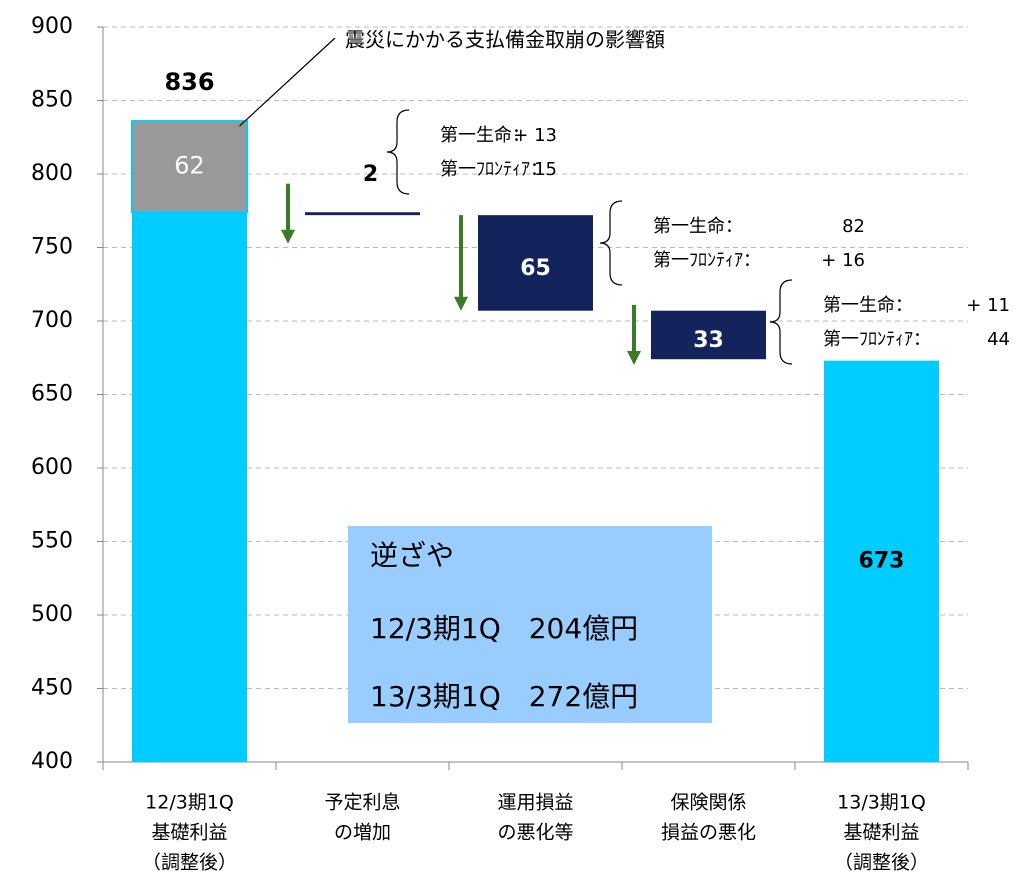 The image size is (1020, 878). What do you see at coordinates (362, 803) in the screenshot?
I see `x-tick-label: 予定利息` at bounding box center [362, 803].